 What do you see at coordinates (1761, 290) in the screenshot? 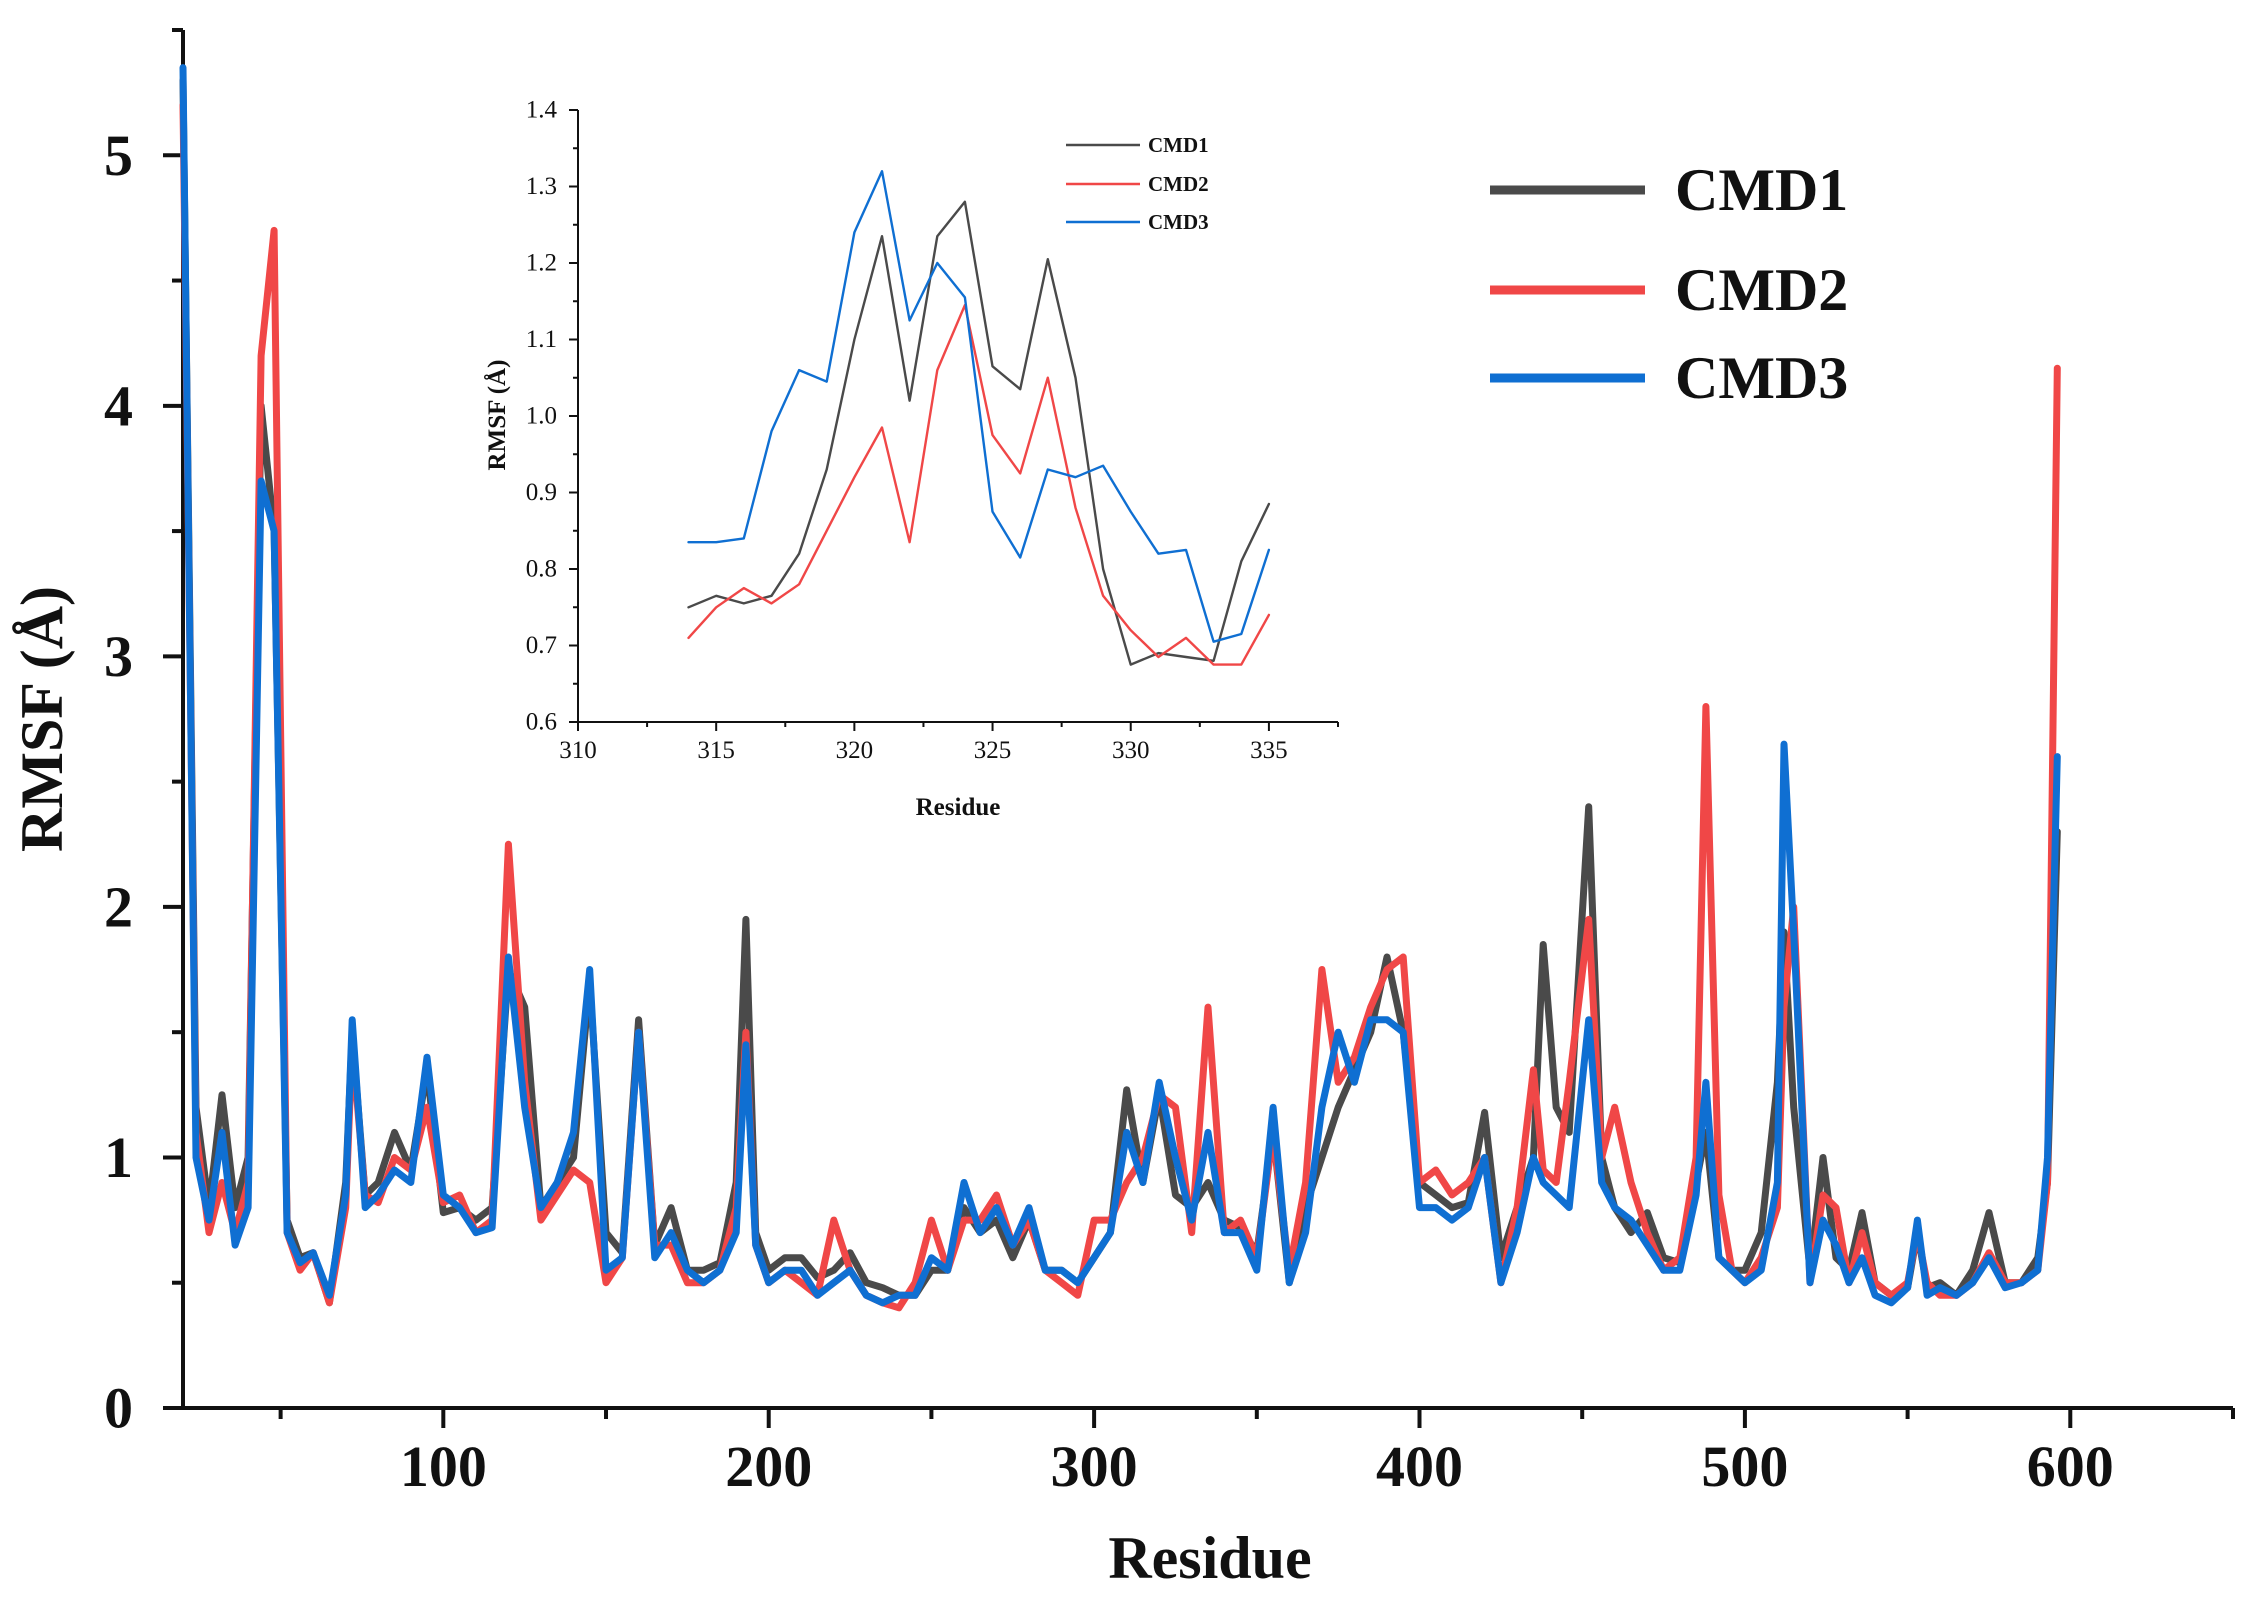
I see `main-legend-label-cmd2: CMD2` at bounding box center [1761, 290].